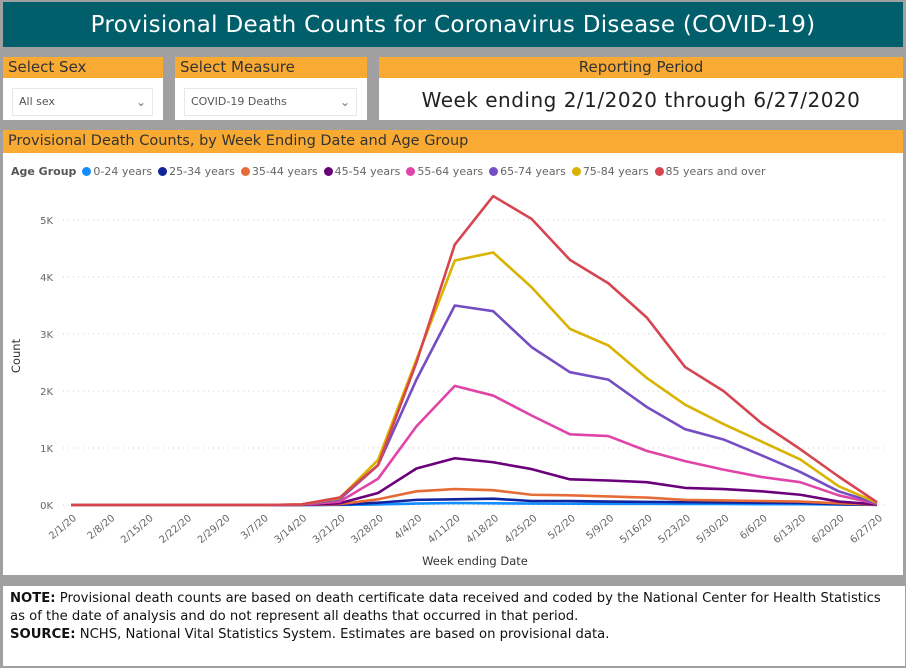 Image resolution: width=906 pixels, height=668 pixels. I want to click on x-tick-label: 6/27/20, so click(866, 529).